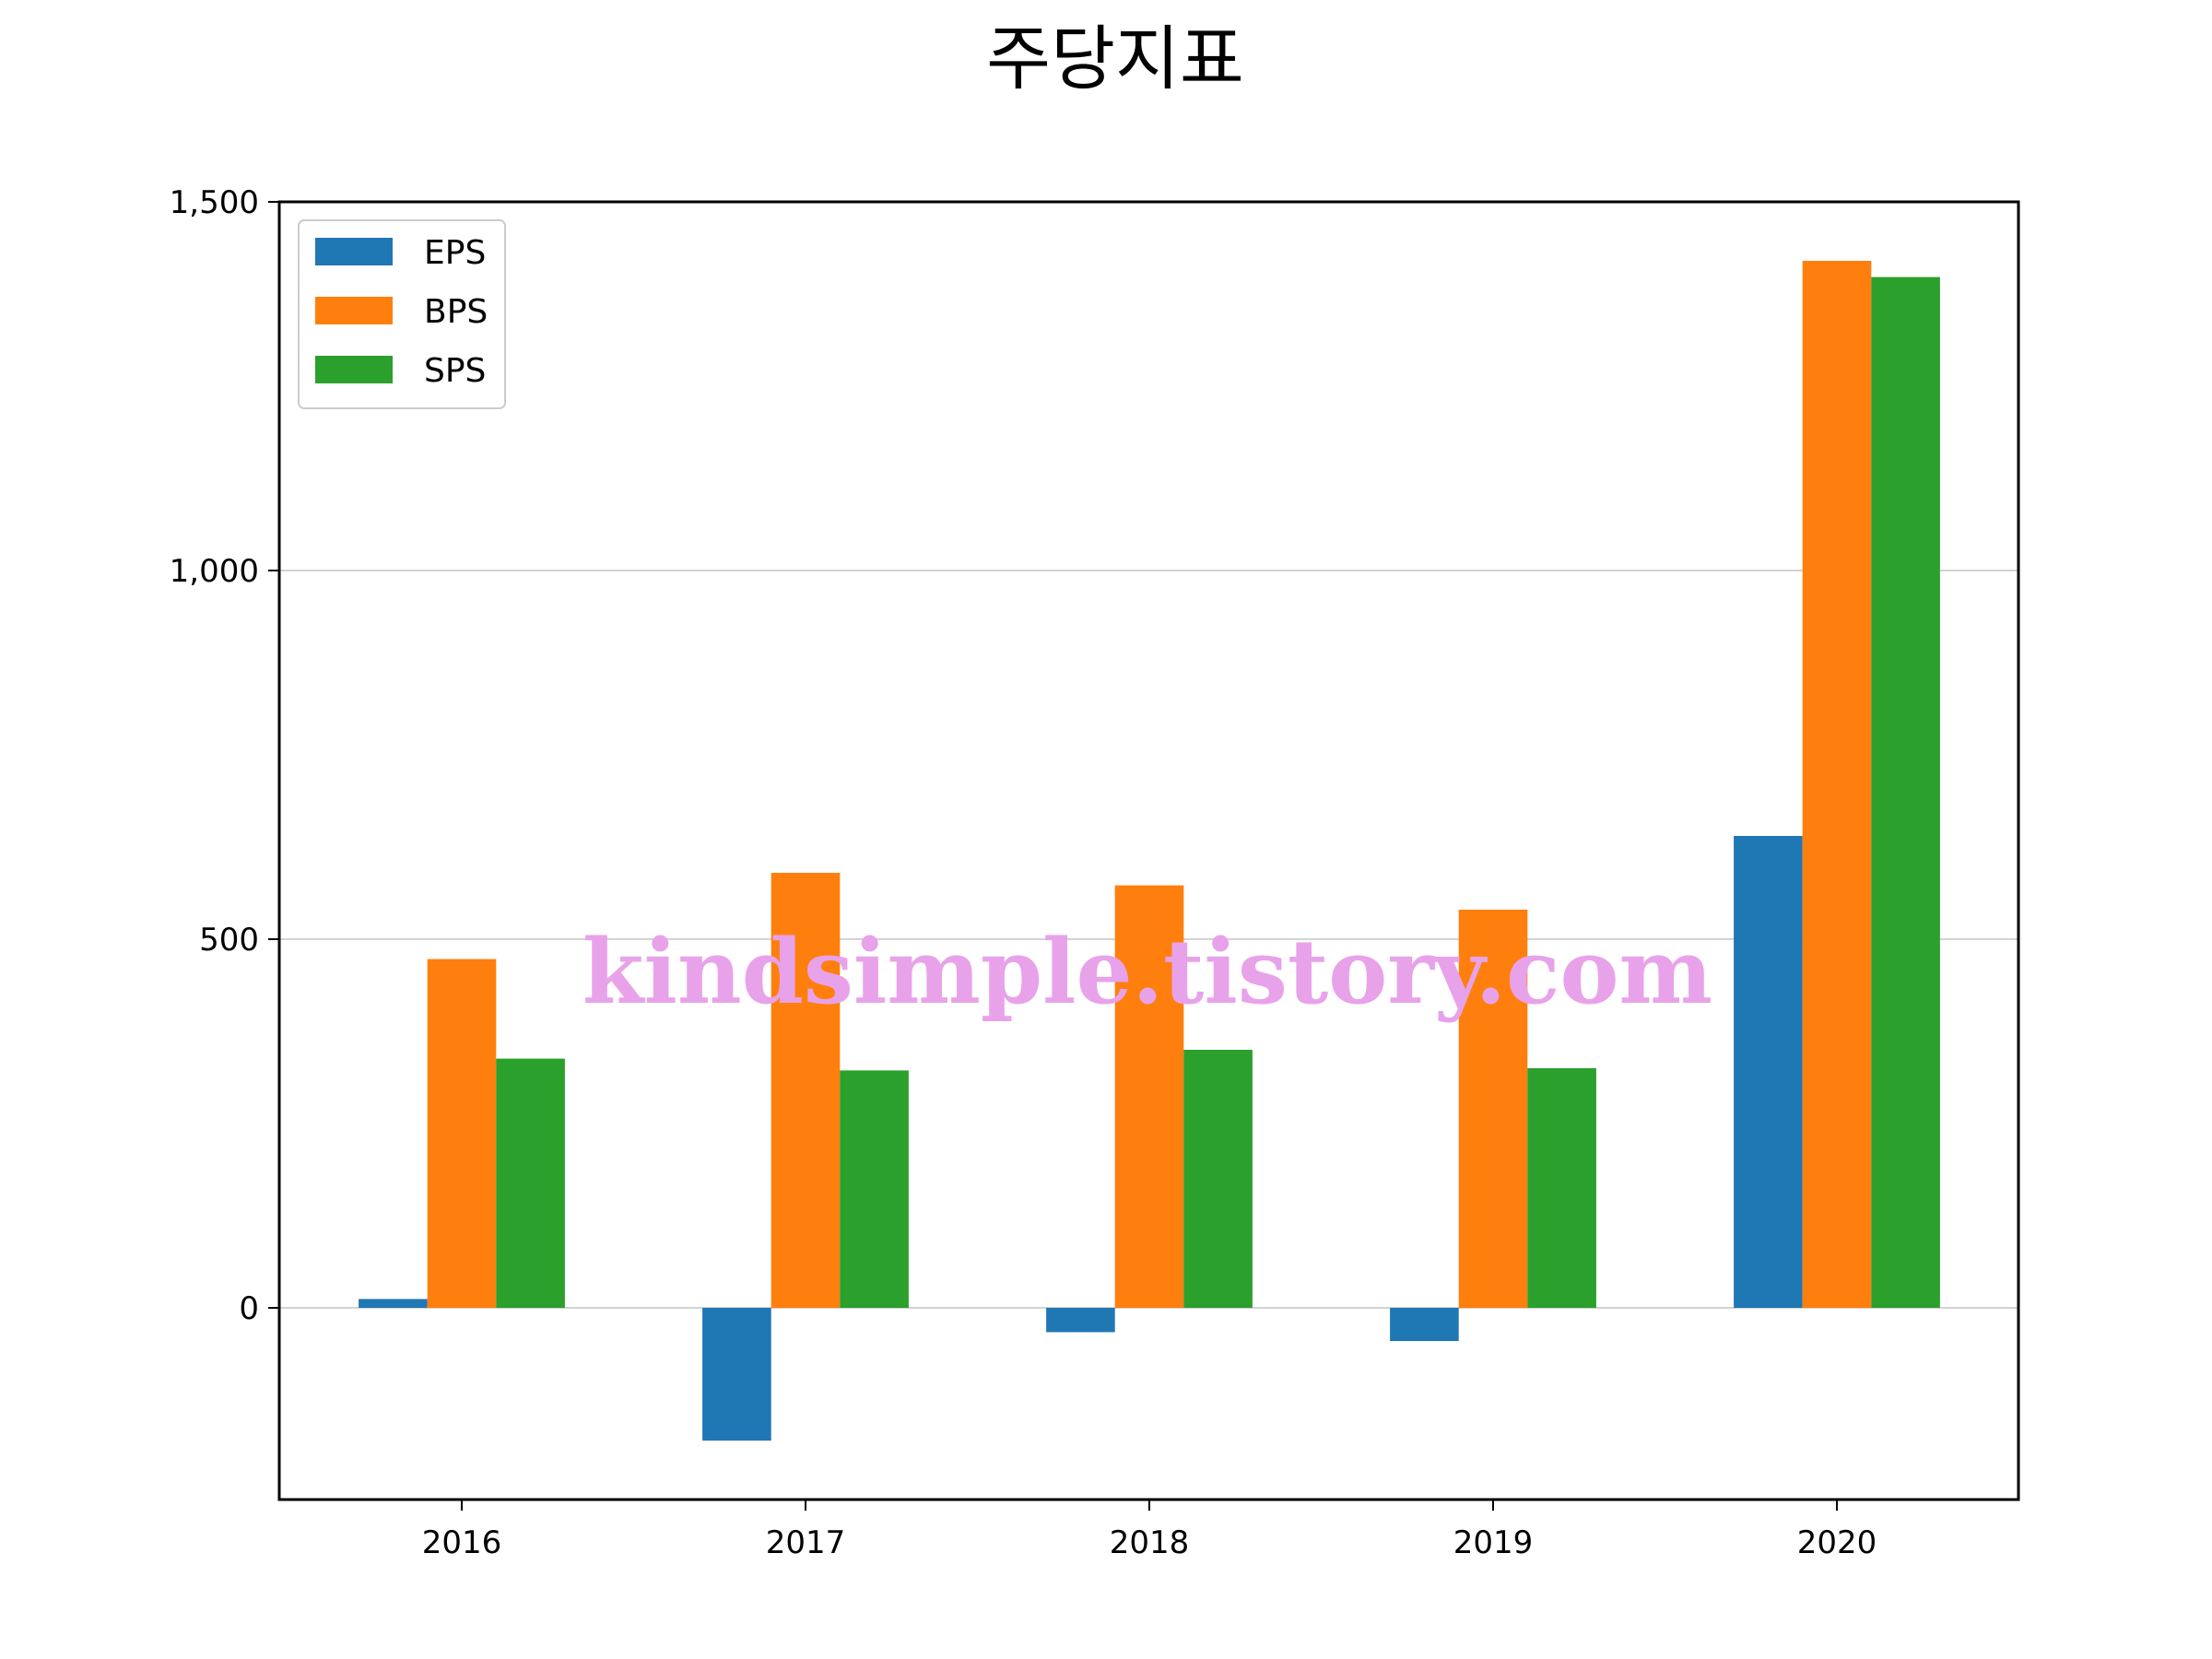 Image resolution: width=2212 pixels, height=1659 pixels. Describe the element at coordinates (1493, 1542) in the screenshot. I see `x-tick-label: 2019` at that location.